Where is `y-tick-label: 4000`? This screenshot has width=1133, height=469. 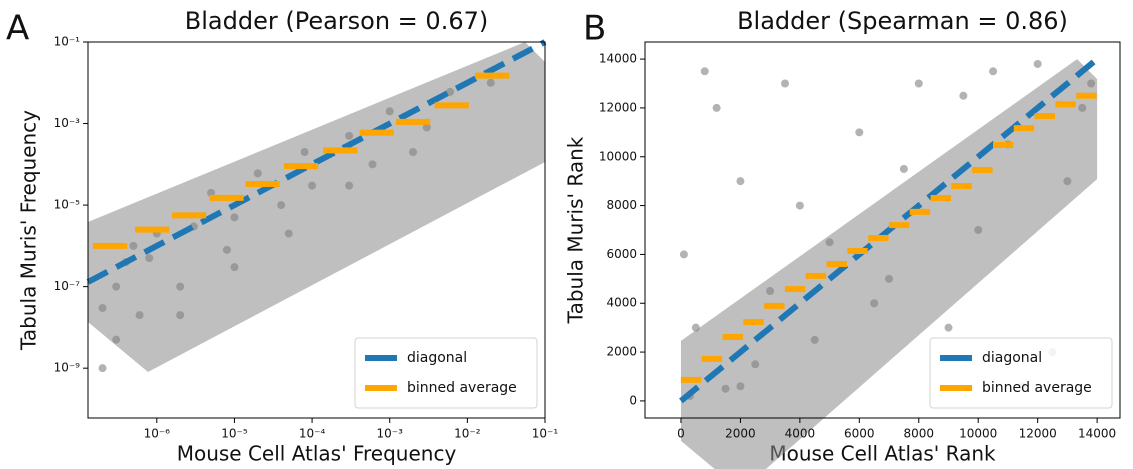
y-tick-label: 4000 is located at coordinates (621, 303).